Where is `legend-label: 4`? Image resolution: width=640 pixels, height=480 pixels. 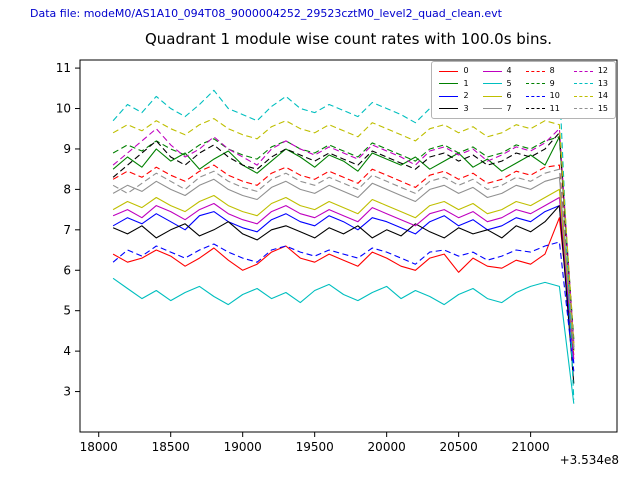 legend-label: 4 is located at coordinates (509, 71).